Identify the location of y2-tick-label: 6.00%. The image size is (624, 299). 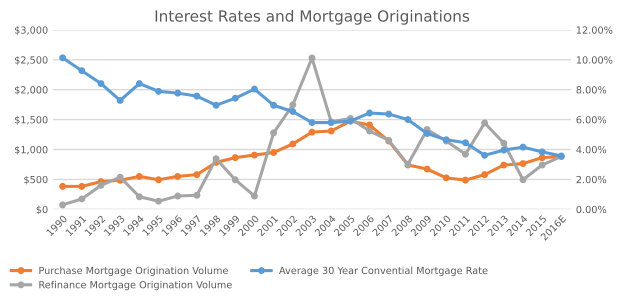
(591, 120).